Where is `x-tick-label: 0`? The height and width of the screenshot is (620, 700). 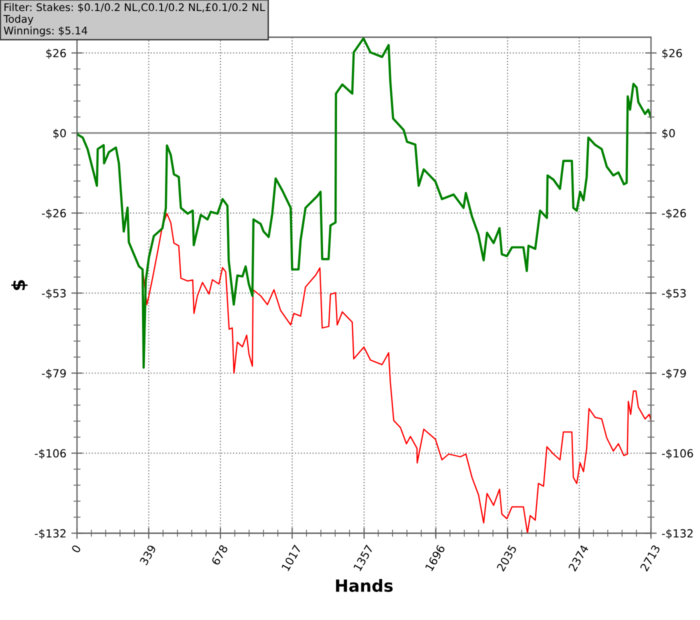 x-tick-label: 0 is located at coordinates (76, 549).